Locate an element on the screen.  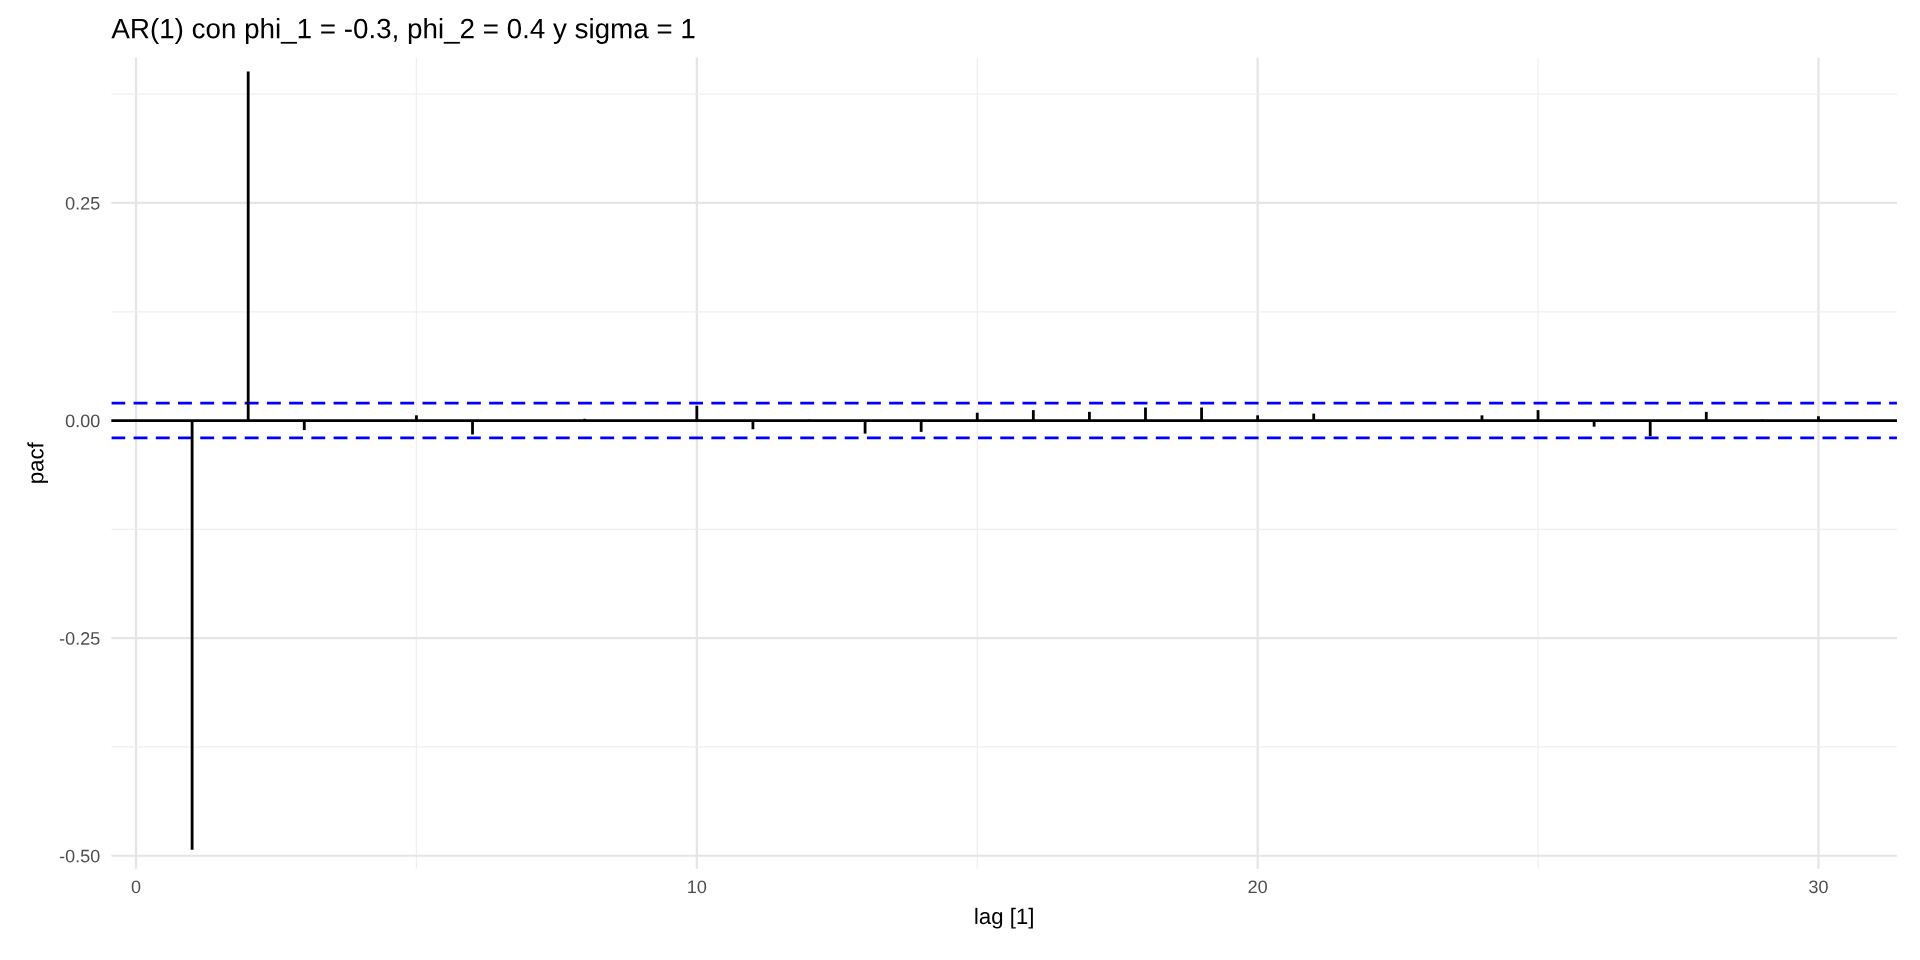
chart-title: AR(1) con phi_1 = -0.3, phi_2 = 0.4 y sigma = 1 is located at coordinates (403, 31).